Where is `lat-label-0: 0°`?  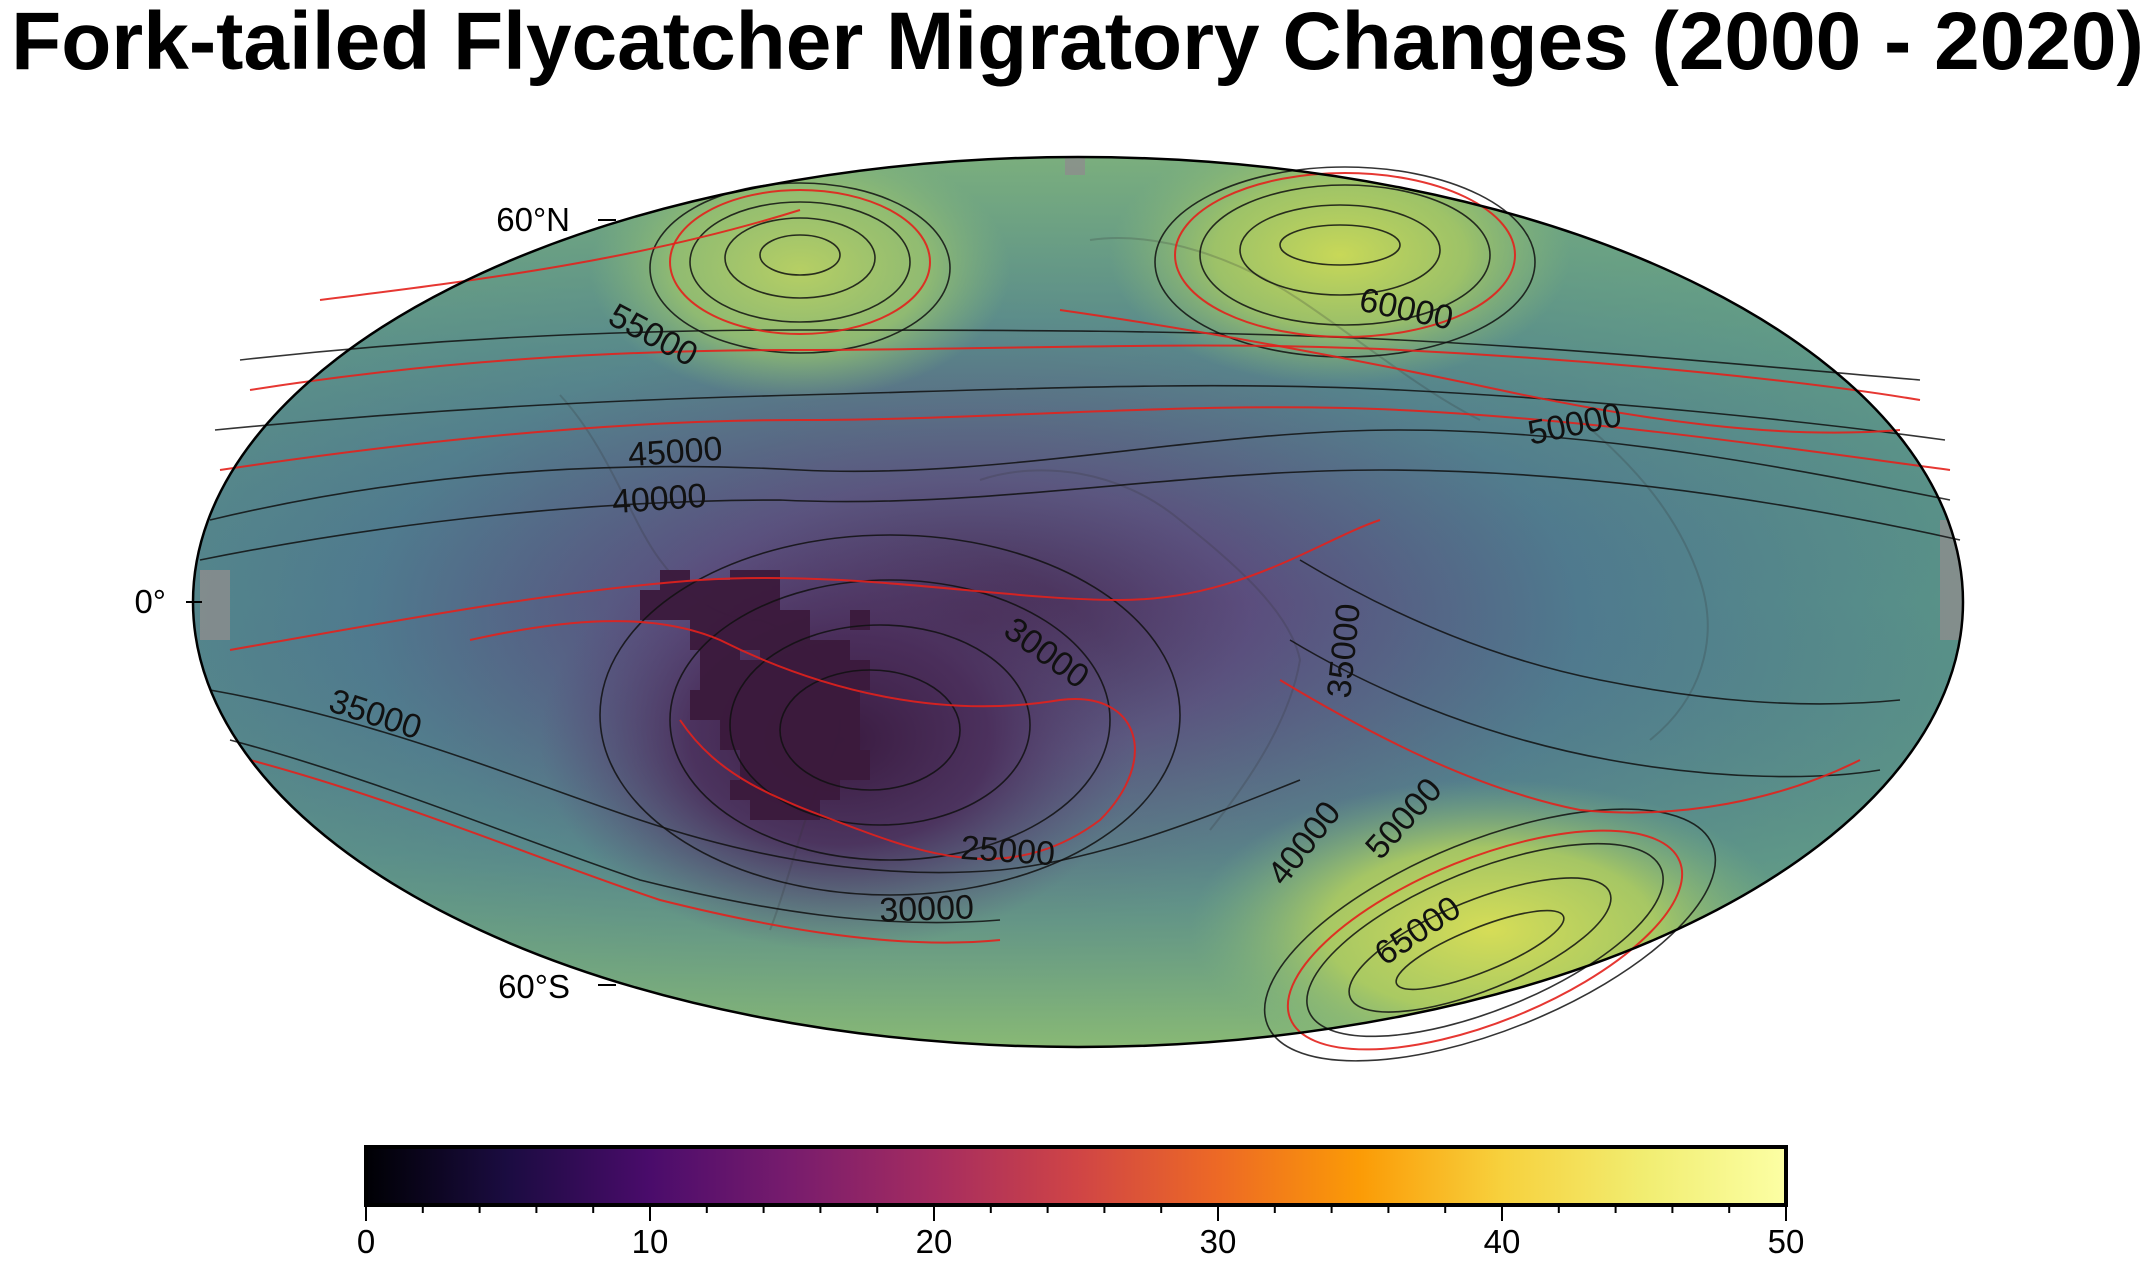
lat-label-0: 0° is located at coordinates (150, 601).